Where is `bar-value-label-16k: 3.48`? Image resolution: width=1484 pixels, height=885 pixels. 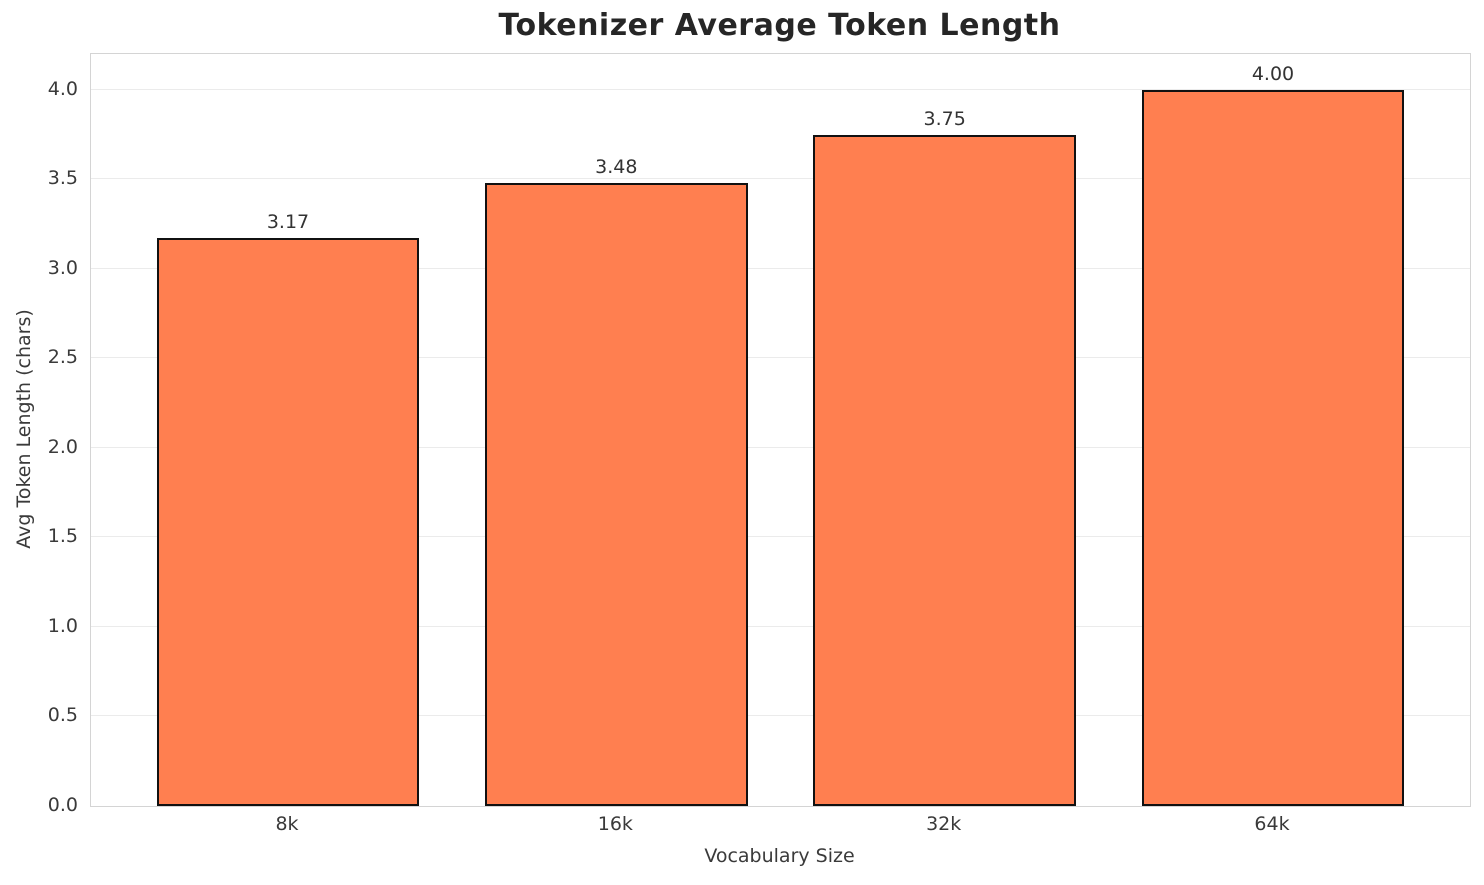
bar-value-label-16k: 3.48 is located at coordinates (616, 166).